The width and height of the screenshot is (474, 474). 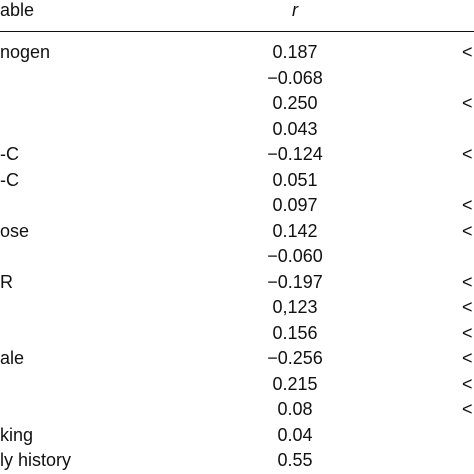 I want to click on cell-variable: ly history, so click(x=36, y=460).